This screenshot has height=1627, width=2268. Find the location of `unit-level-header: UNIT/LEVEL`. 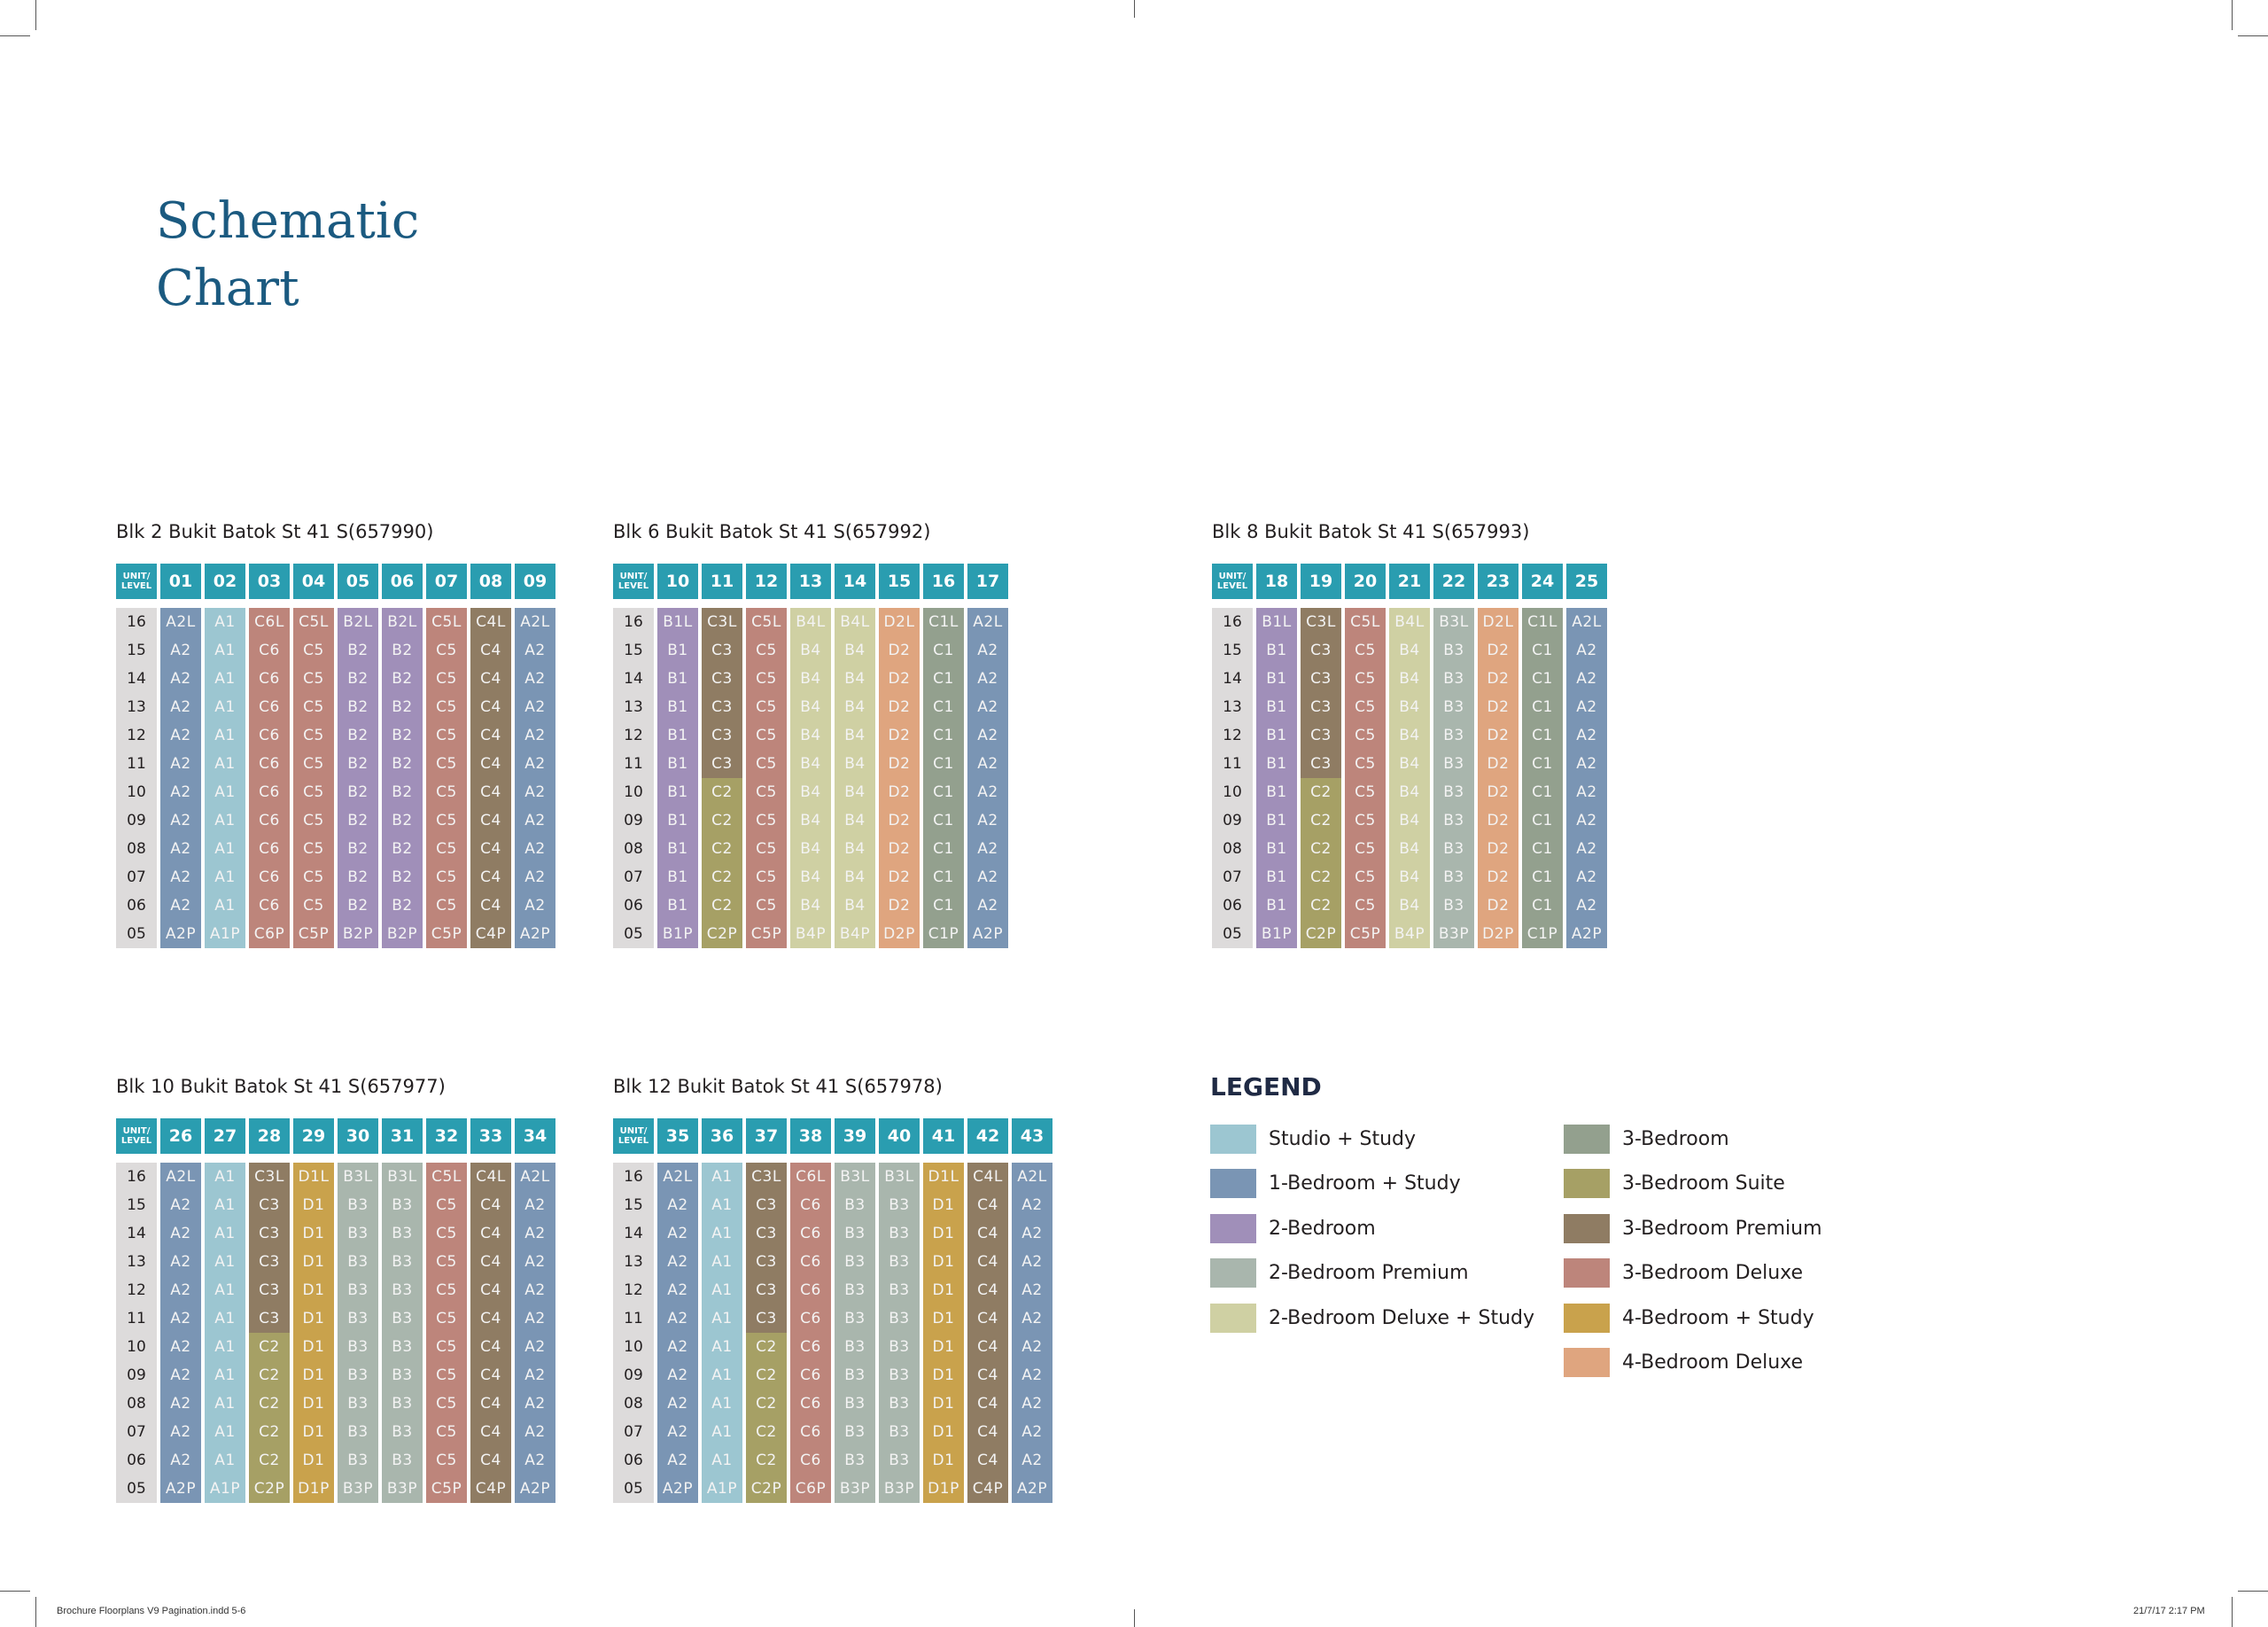

unit-level-header: UNIT/LEVEL is located at coordinates (633, 581).